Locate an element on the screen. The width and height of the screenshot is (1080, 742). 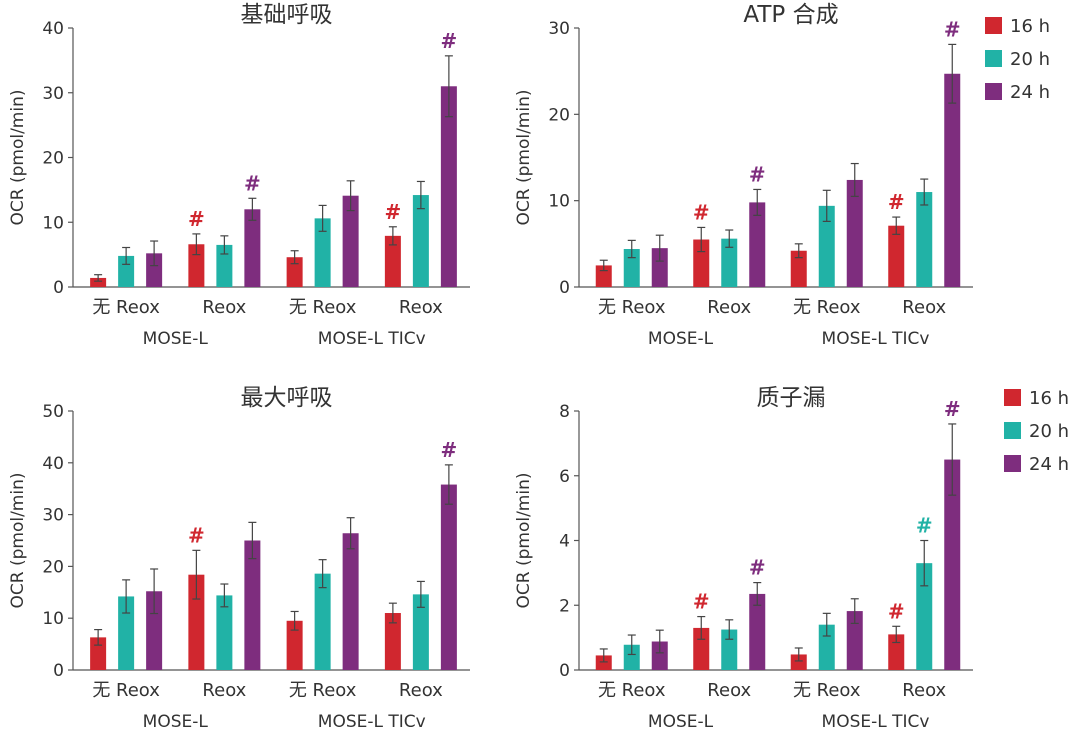
legend-label: 20 h is located at coordinates (1030, 59).